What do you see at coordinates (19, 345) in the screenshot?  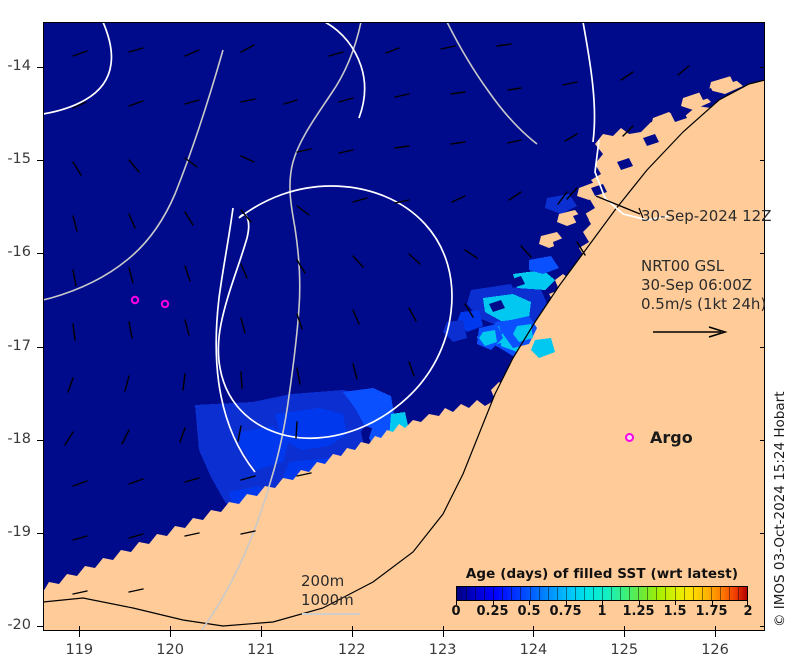 I see `y-axis-label: -17` at bounding box center [19, 345].